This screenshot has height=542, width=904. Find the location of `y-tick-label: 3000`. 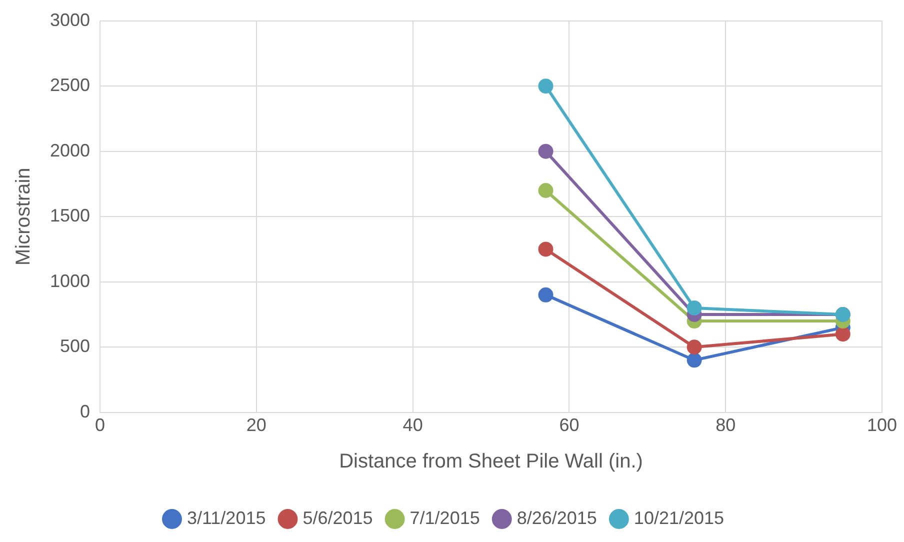

y-tick-label: 3000 is located at coordinates (70, 20).